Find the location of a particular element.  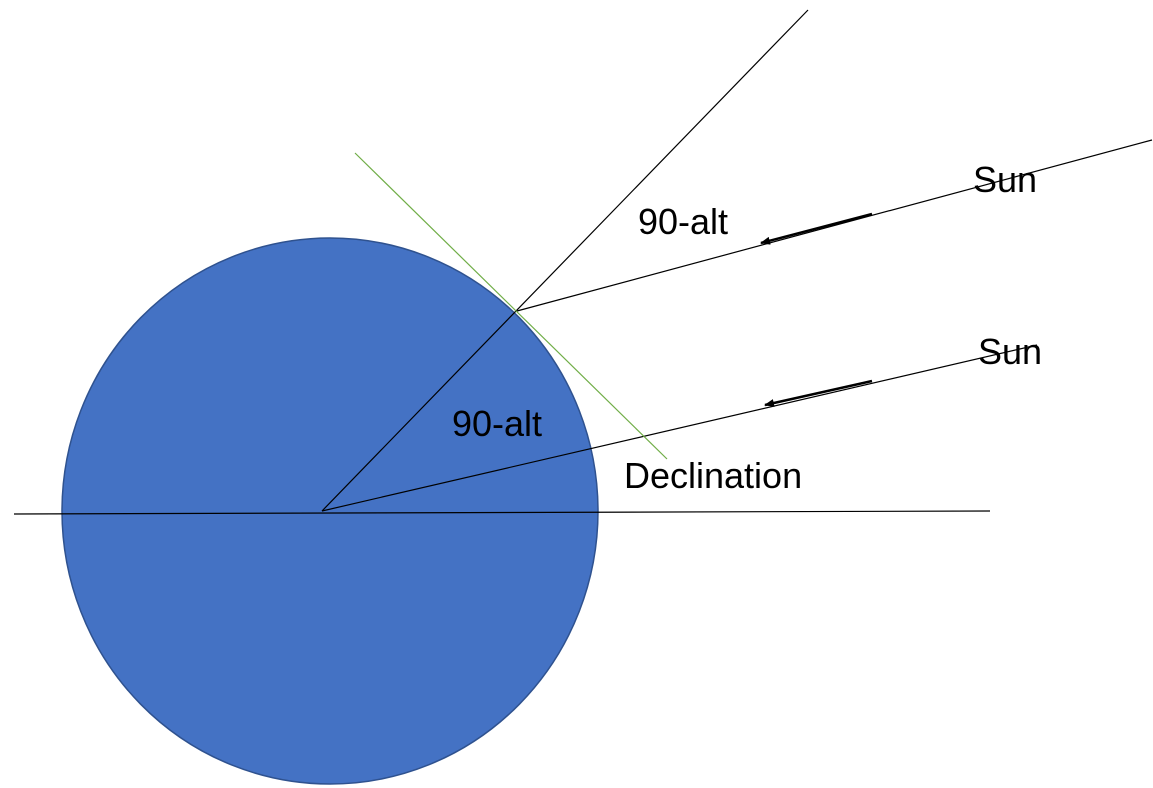

sun-label-lower: Sun is located at coordinates (1010, 351).